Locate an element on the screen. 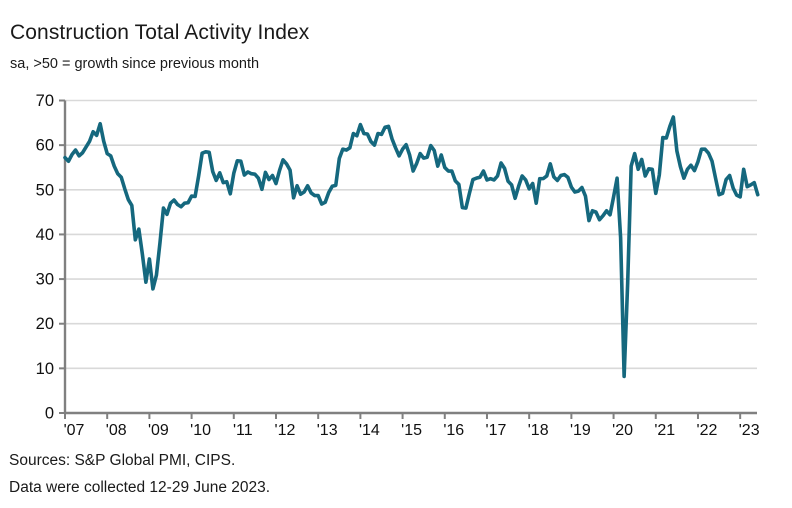  x-tick-label: '07 is located at coordinates (74, 430).